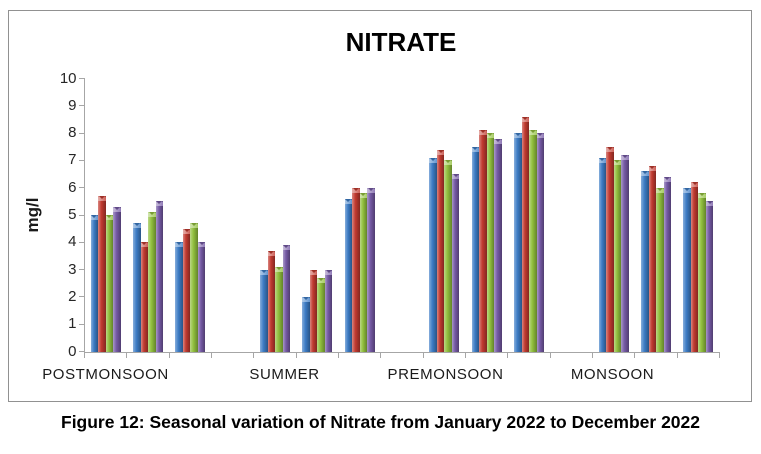  Describe the element at coordinates (94, 283) in the screenshot. I see `bar-postmonsoon-g1-series-blue` at that location.